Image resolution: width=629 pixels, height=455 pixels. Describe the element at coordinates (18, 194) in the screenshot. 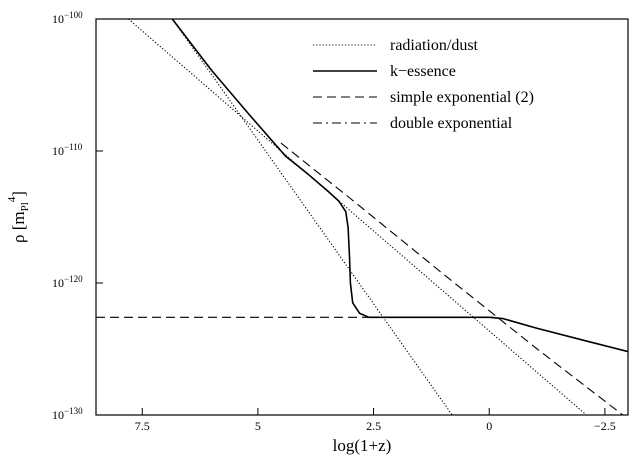

I see `y-axis-title-close: ]` at that location.